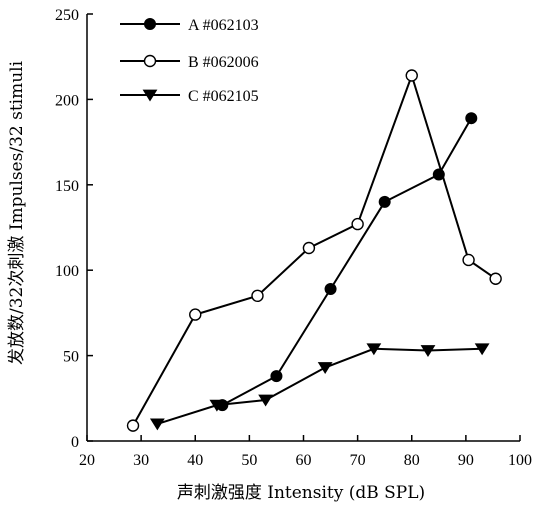 This screenshot has height=507, width=535. What do you see at coordinates (75, 442) in the screenshot?
I see `y-tick-label: 0` at bounding box center [75, 442].